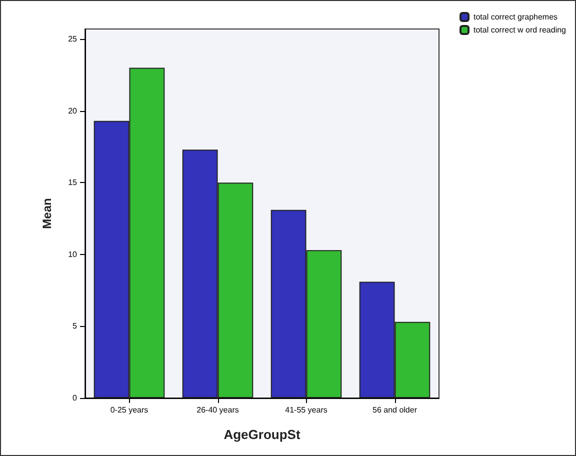  Describe the element at coordinates (73, 39) in the screenshot. I see `y-tick-label: 25` at that location.